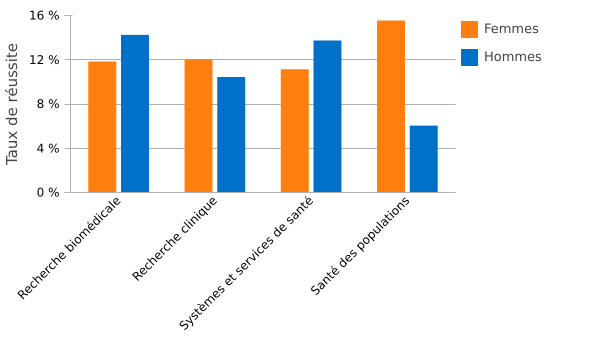 The width and height of the screenshot is (600, 342). What do you see at coordinates (44, 59) in the screenshot?
I see `y-tick-label: 12 %` at bounding box center [44, 59].